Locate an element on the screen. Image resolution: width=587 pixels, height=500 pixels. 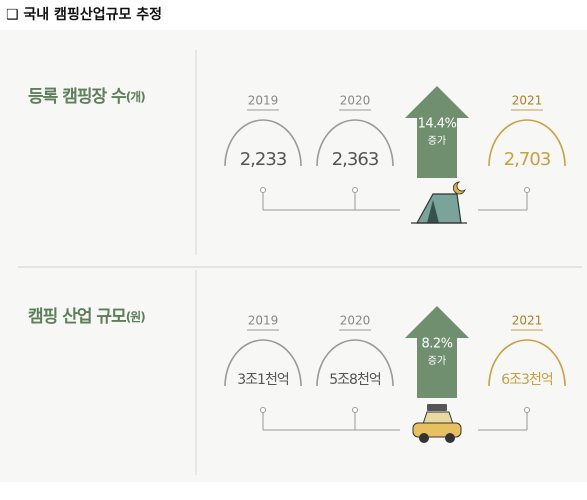
label-unit: (개) is located at coordinates (136, 97).